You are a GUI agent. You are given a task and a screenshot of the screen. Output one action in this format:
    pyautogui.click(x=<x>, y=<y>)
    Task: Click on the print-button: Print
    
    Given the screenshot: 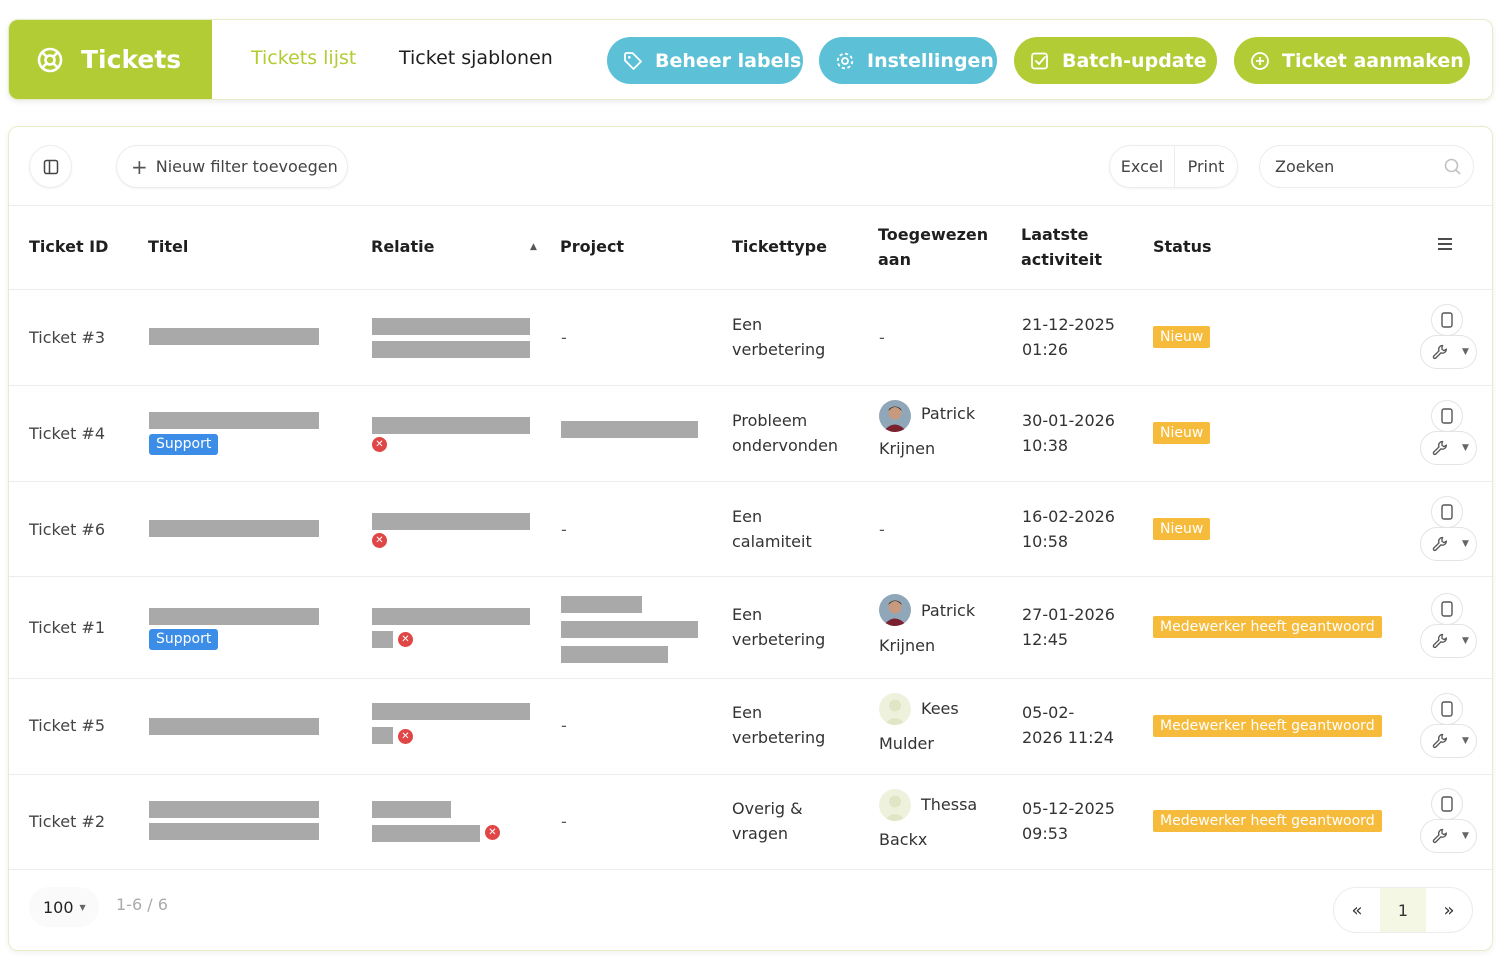 What is the action you would take?
    pyautogui.click(x=1206, y=166)
    